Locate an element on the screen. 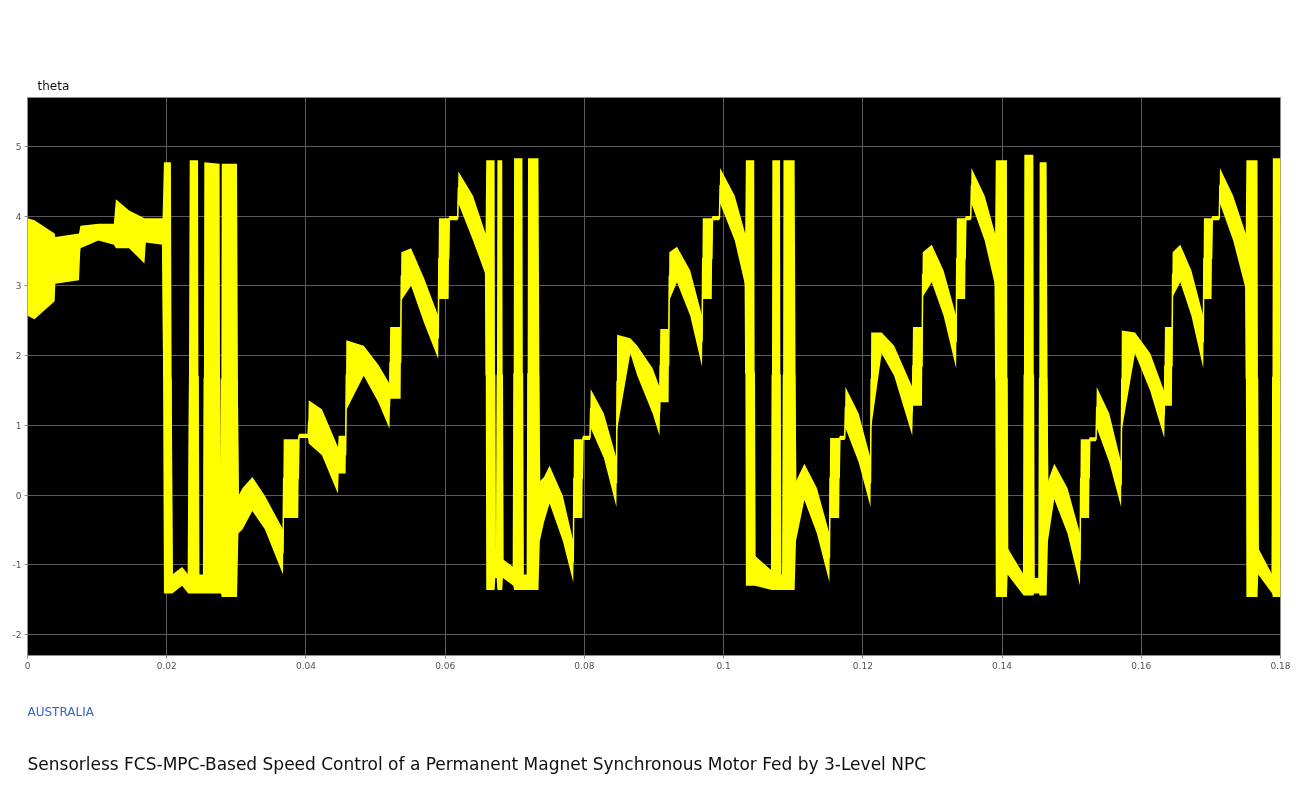 This screenshot has height=797, width=1306. y-tick-label: 0 is located at coordinates (18, 495).